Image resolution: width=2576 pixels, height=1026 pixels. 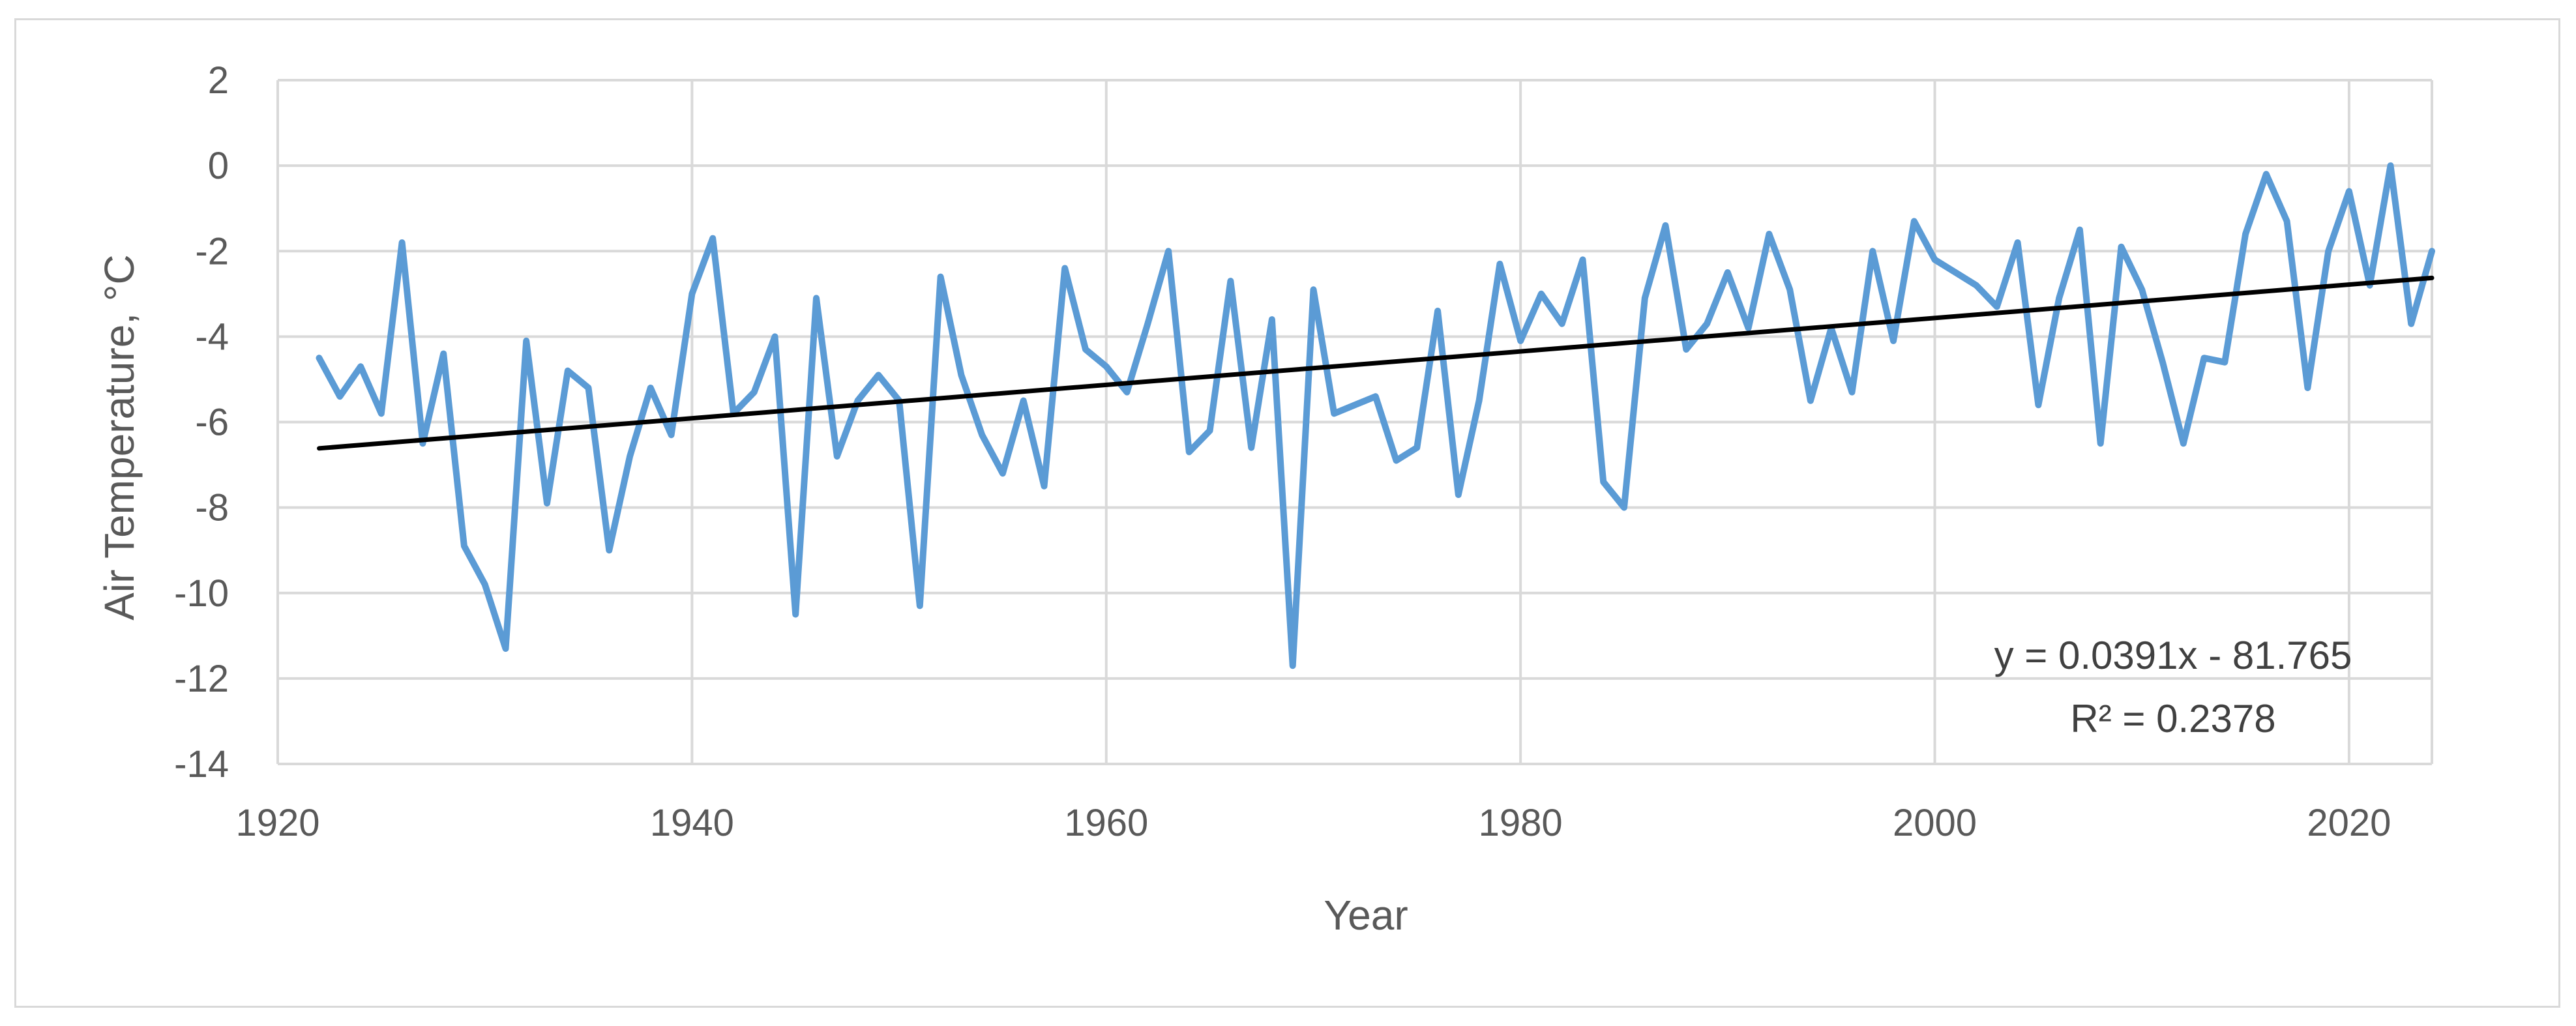 I want to click on y-tick-label: 0, so click(x=218, y=166).